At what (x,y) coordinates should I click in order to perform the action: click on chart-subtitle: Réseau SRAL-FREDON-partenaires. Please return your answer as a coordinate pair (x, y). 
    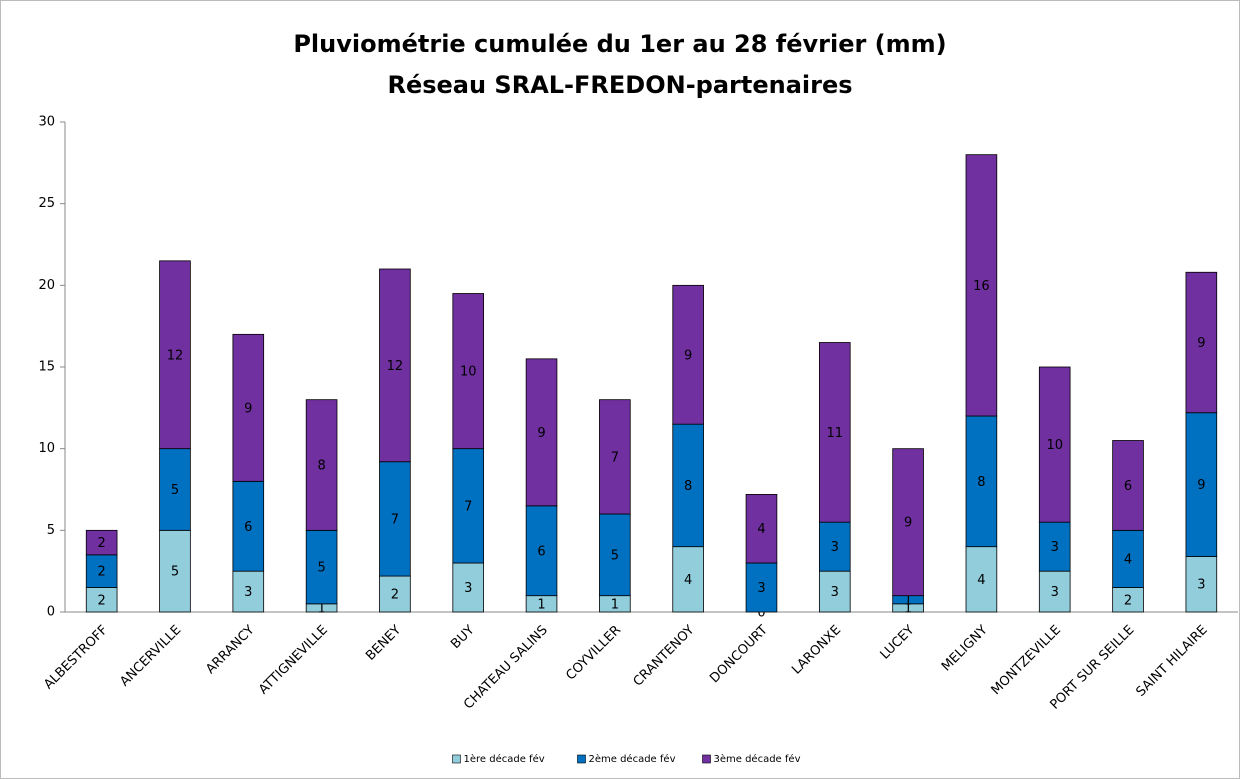
    Looking at the image, I should click on (619, 85).